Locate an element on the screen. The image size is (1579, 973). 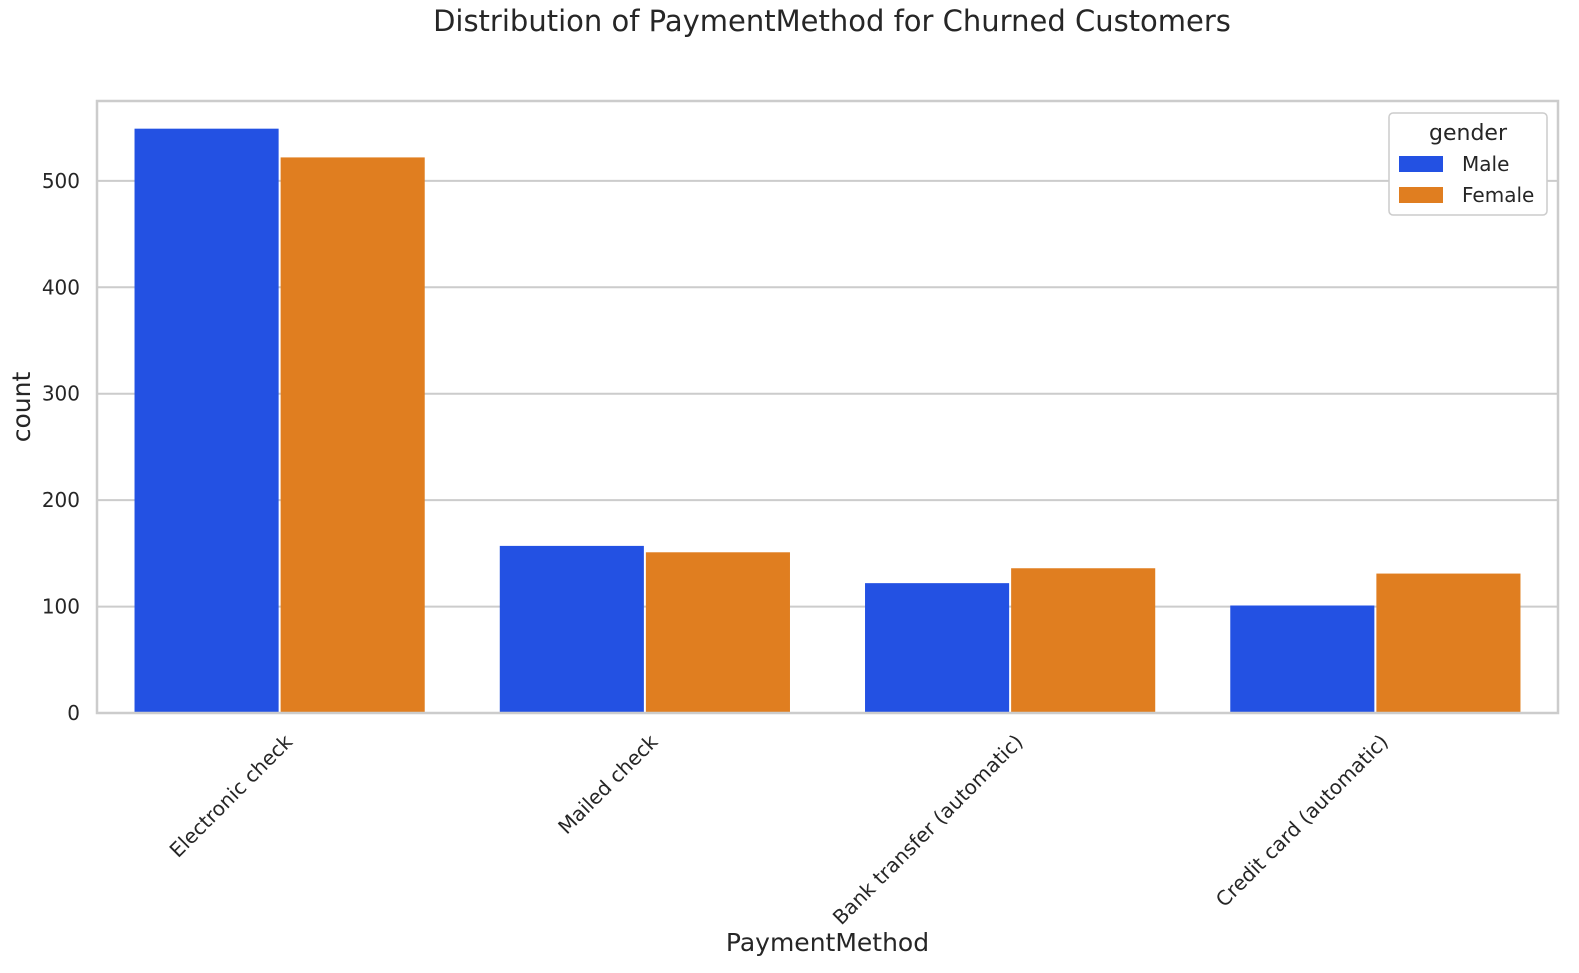
legend-label: Female is located at coordinates (1498, 195).